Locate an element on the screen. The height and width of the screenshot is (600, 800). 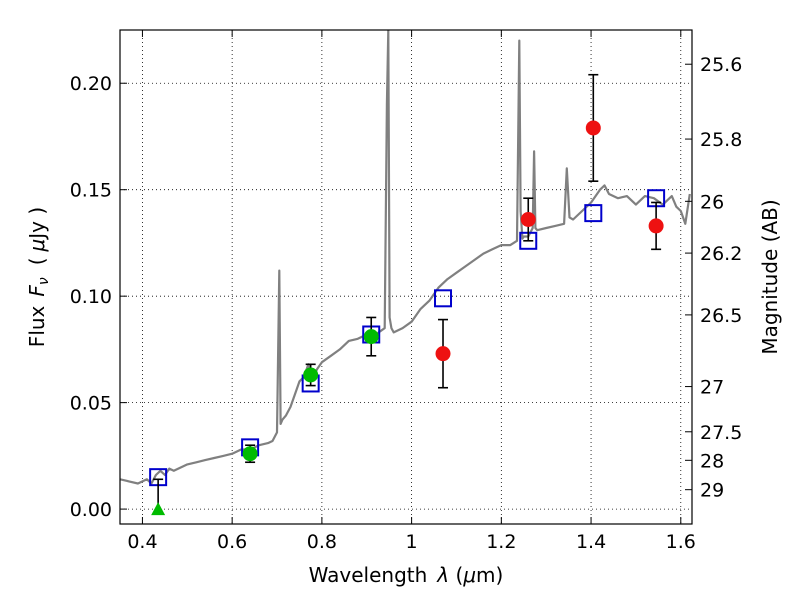
y-tick-label: 0.10 is located at coordinates (91, 297).